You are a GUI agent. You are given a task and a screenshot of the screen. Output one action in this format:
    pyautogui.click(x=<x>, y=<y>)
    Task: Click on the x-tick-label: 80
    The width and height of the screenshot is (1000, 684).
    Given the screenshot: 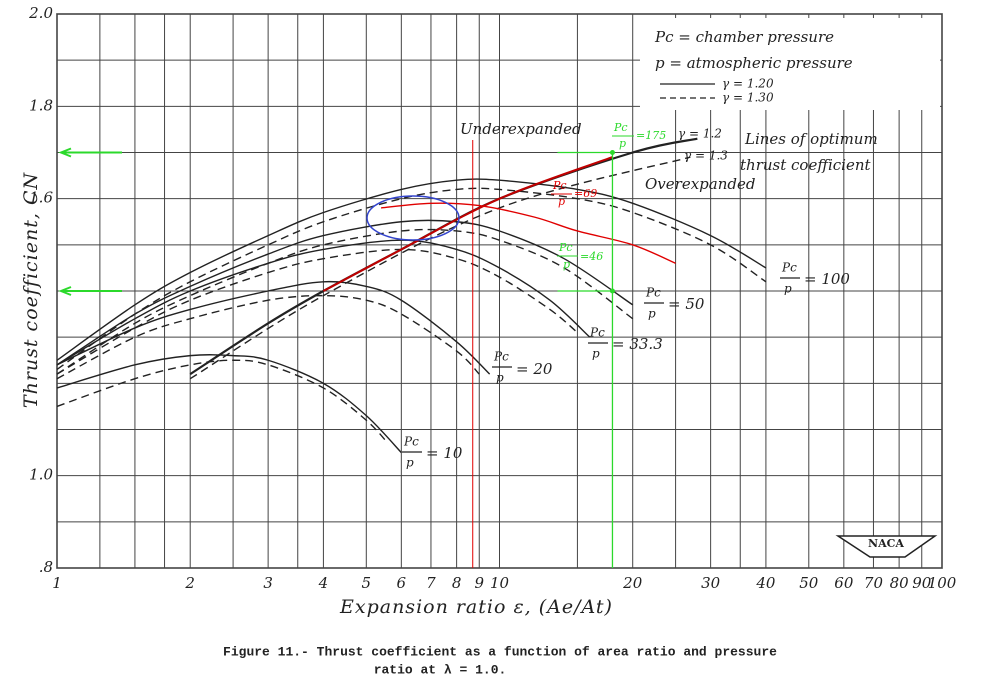 What is the action you would take?
    pyautogui.click(x=900, y=583)
    